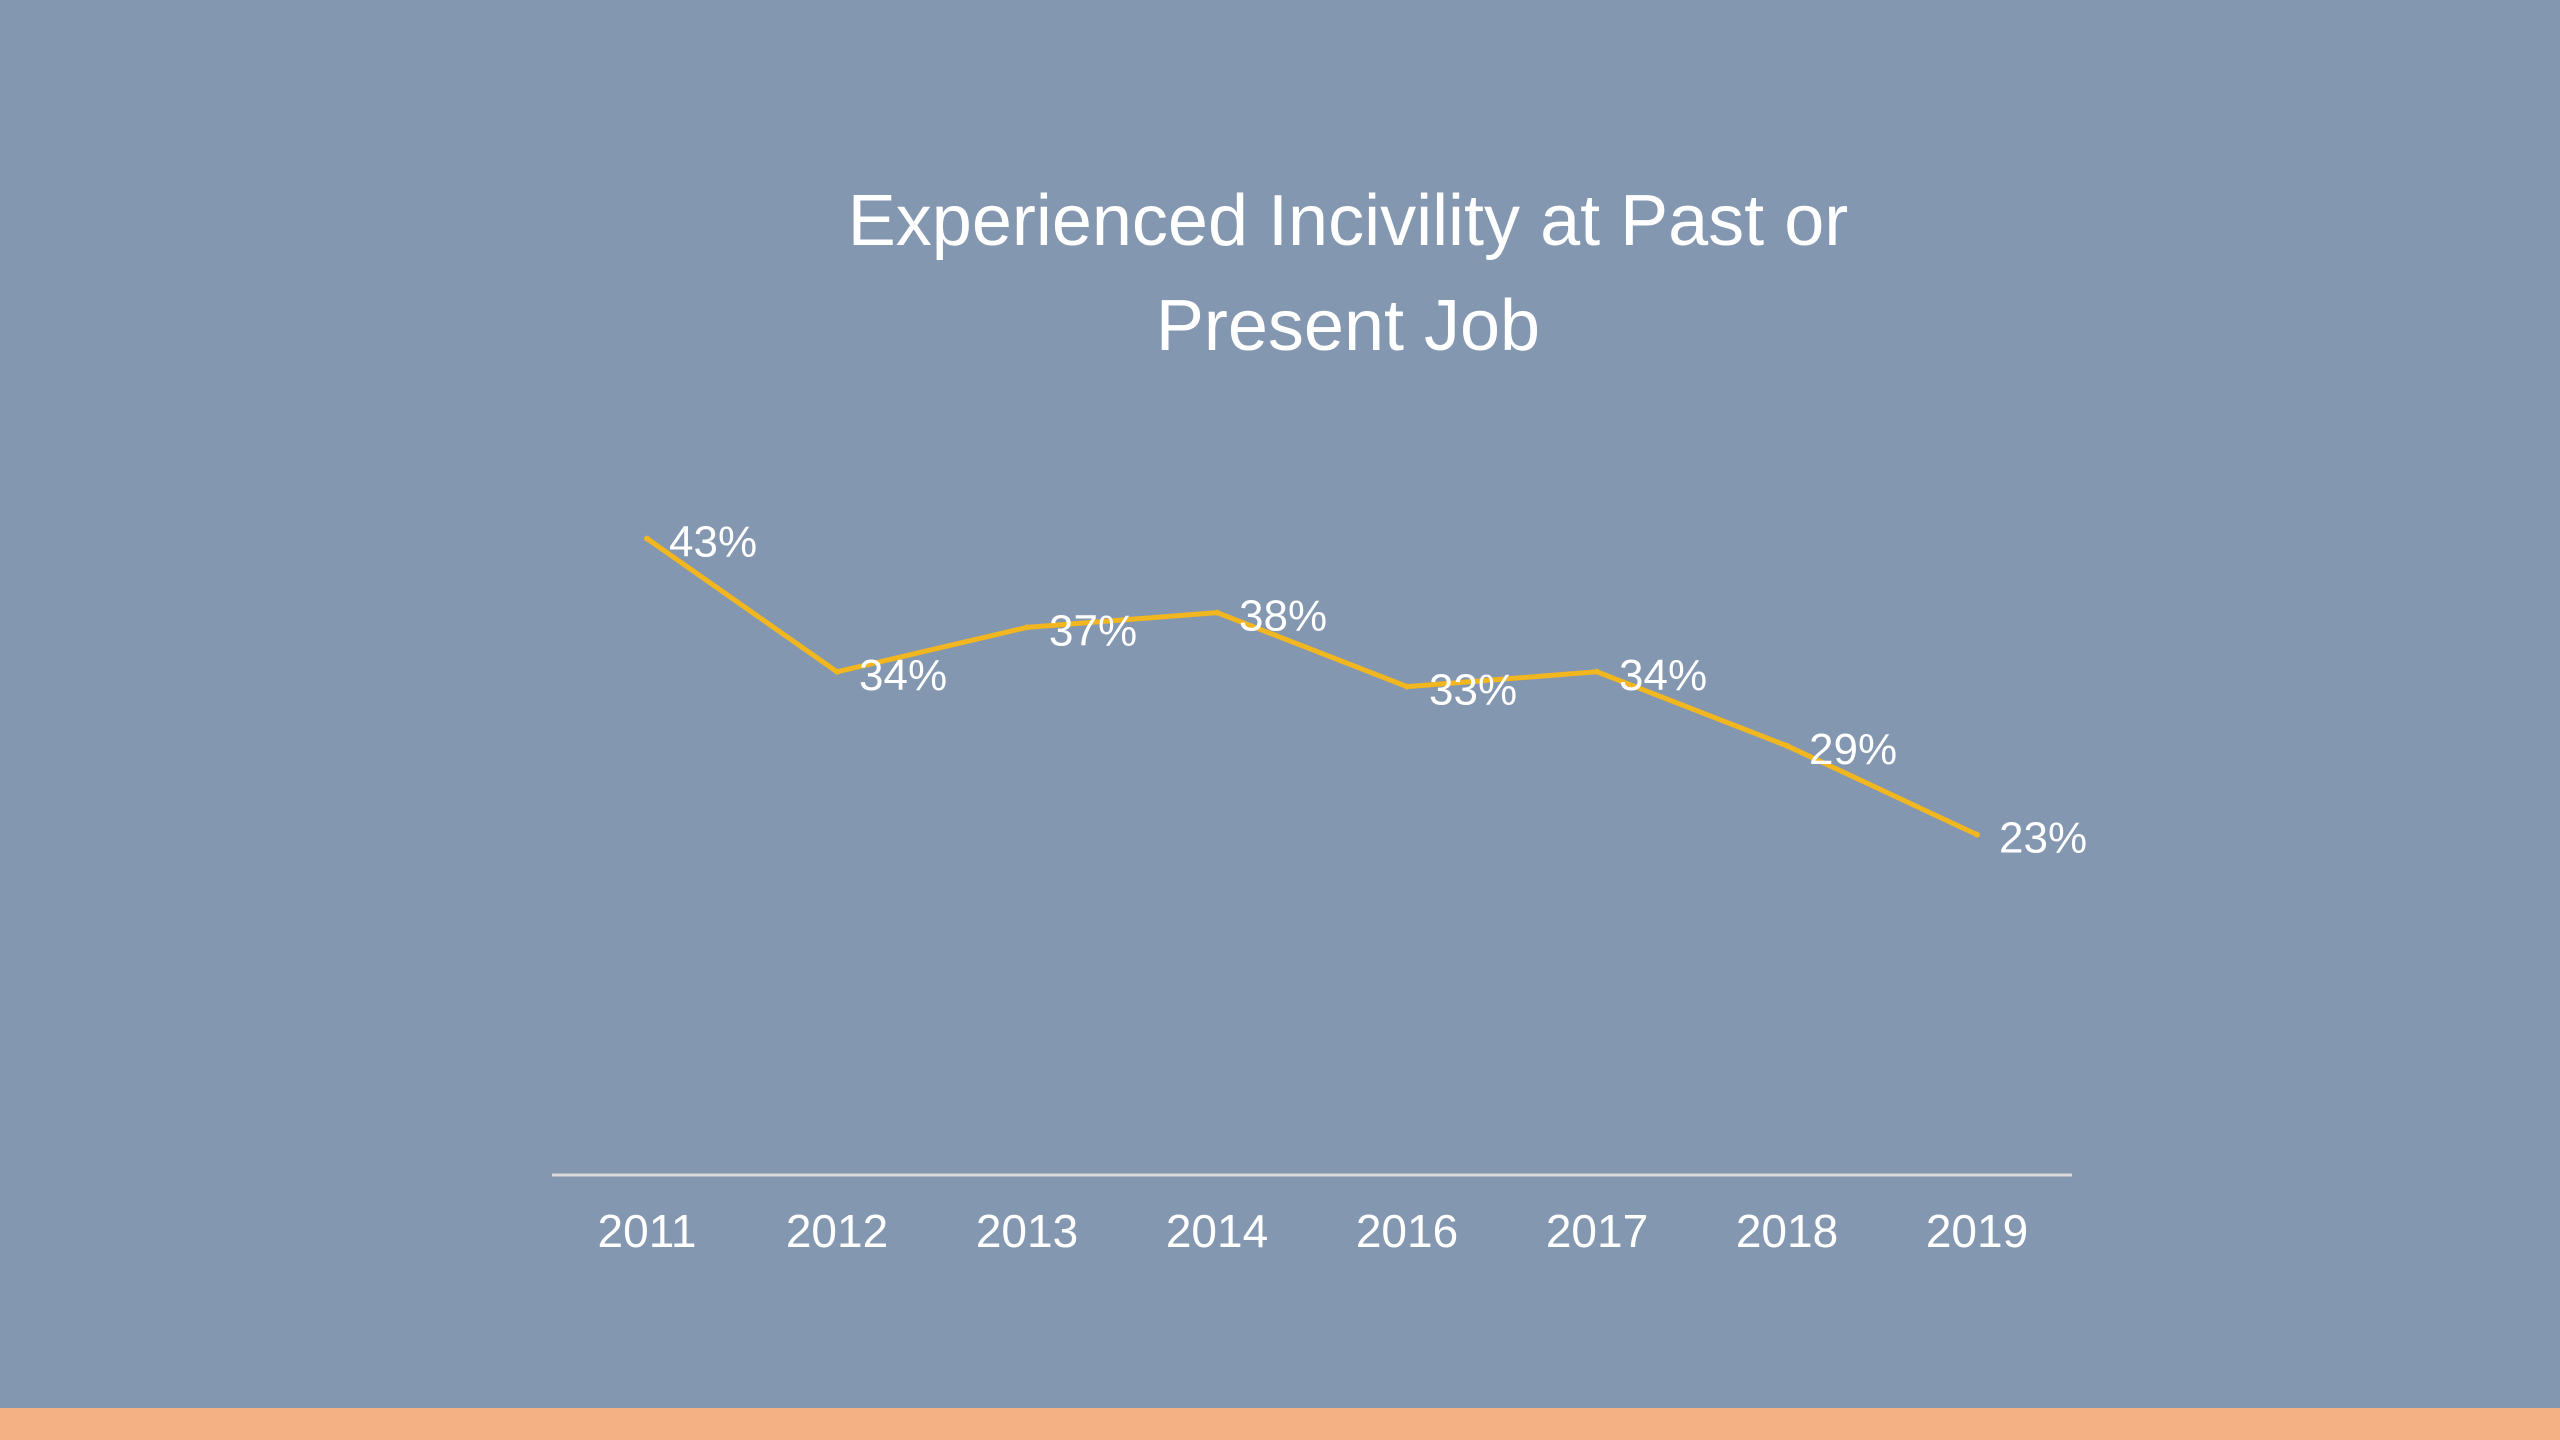 The image size is (2560, 1440). Describe the element at coordinates (837, 671) in the screenshot. I see `data-point-2012` at that location.